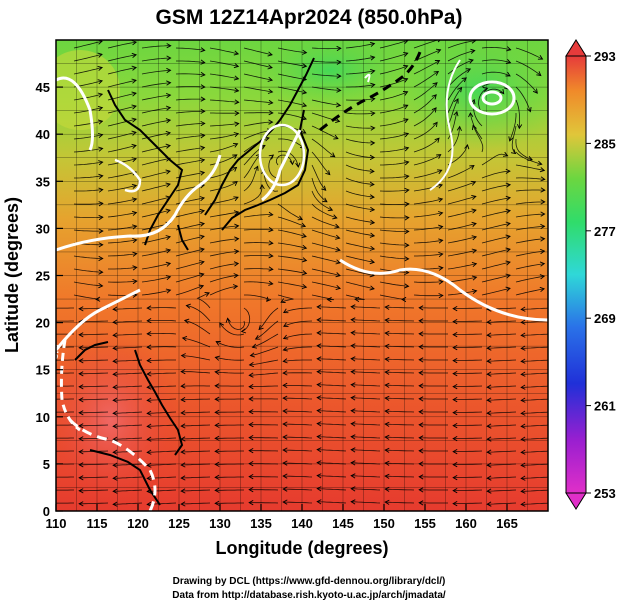  Describe the element at coordinates (605, 56) in the screenshot. I see `colorbar-tick-label: 293` at that location.